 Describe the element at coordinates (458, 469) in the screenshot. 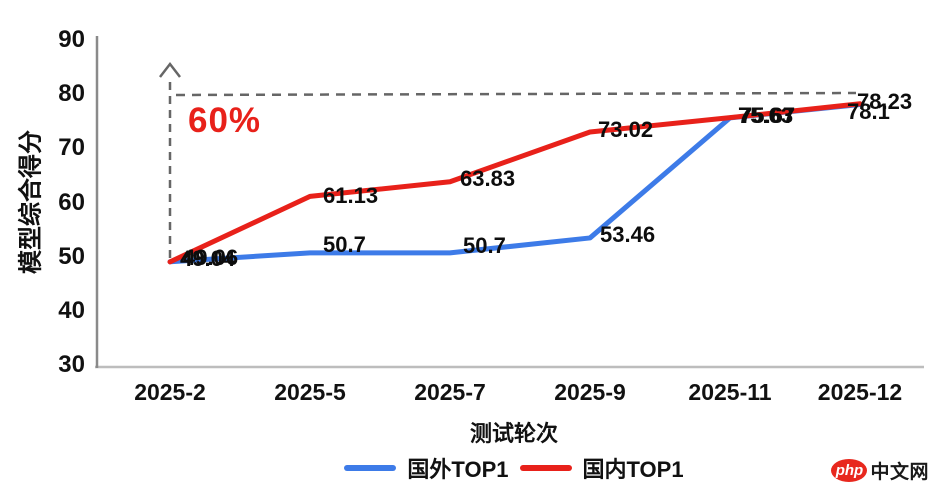

I see `legend-label-foreign-top1: 国外TOP1` at that location.